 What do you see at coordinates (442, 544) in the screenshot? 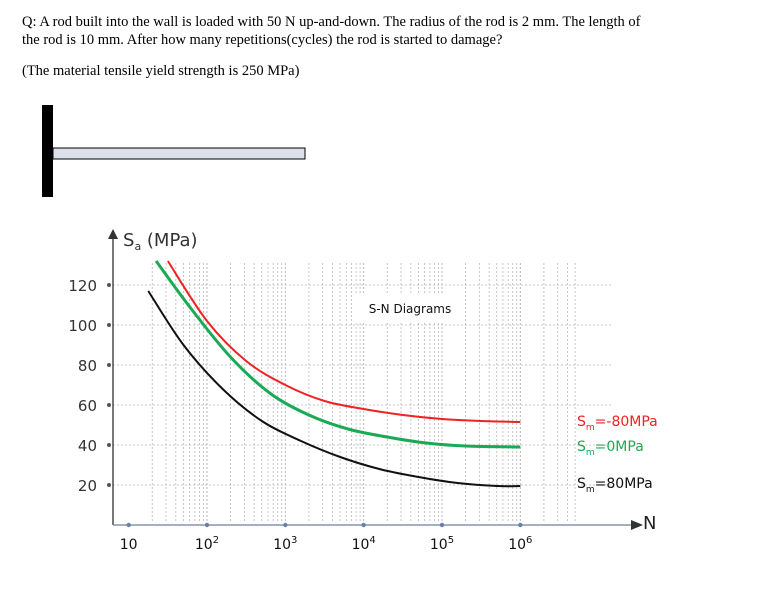
I see `x-tick-label: 10⁵` at bounding box center [442, 544].